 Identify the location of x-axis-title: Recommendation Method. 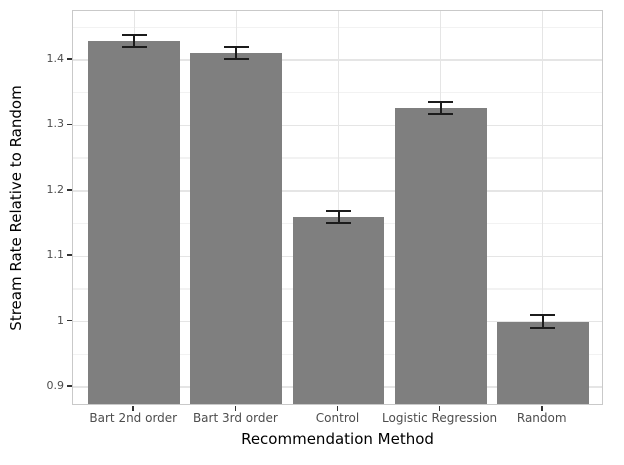
(337, 439).